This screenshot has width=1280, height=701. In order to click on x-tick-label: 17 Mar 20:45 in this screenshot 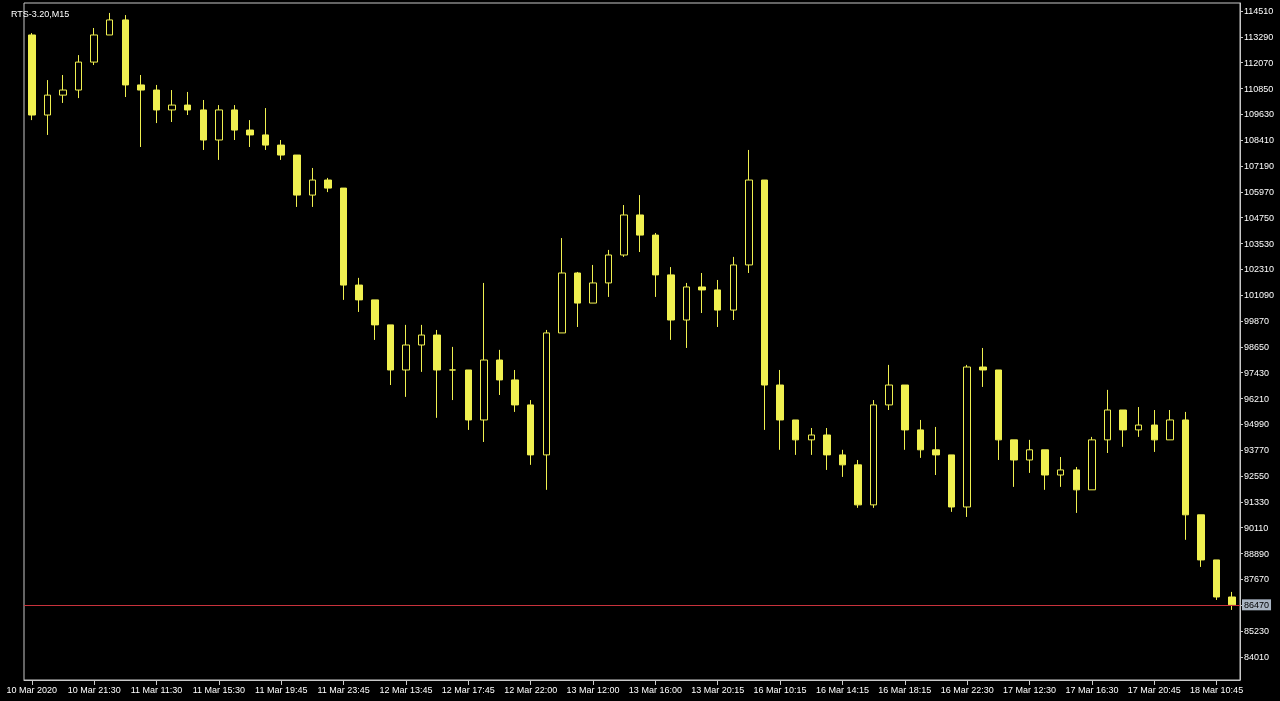, I will do `click(1154, 689)`.